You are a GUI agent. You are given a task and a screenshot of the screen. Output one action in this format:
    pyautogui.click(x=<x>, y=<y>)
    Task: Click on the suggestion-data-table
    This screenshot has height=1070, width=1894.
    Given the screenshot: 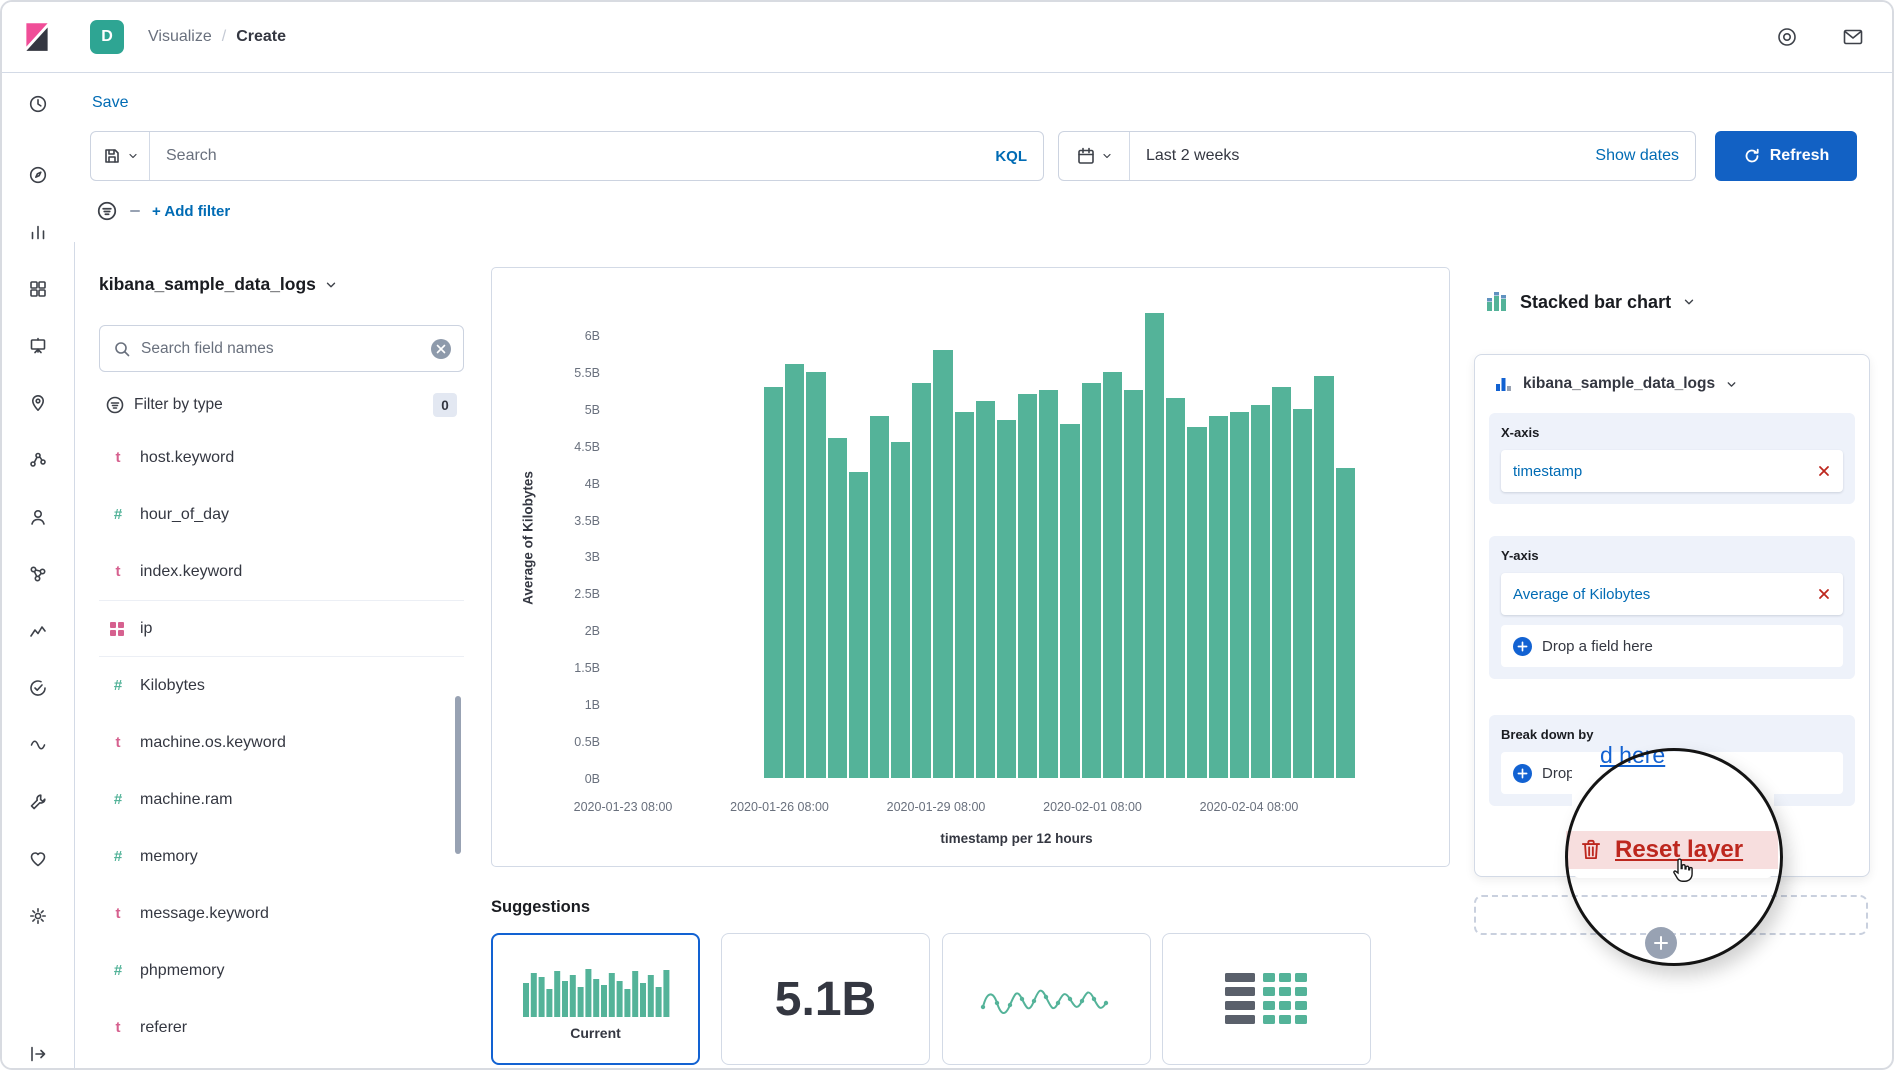 What is the action you would take?
    pyautogui.click(x=1266, y=999)
    